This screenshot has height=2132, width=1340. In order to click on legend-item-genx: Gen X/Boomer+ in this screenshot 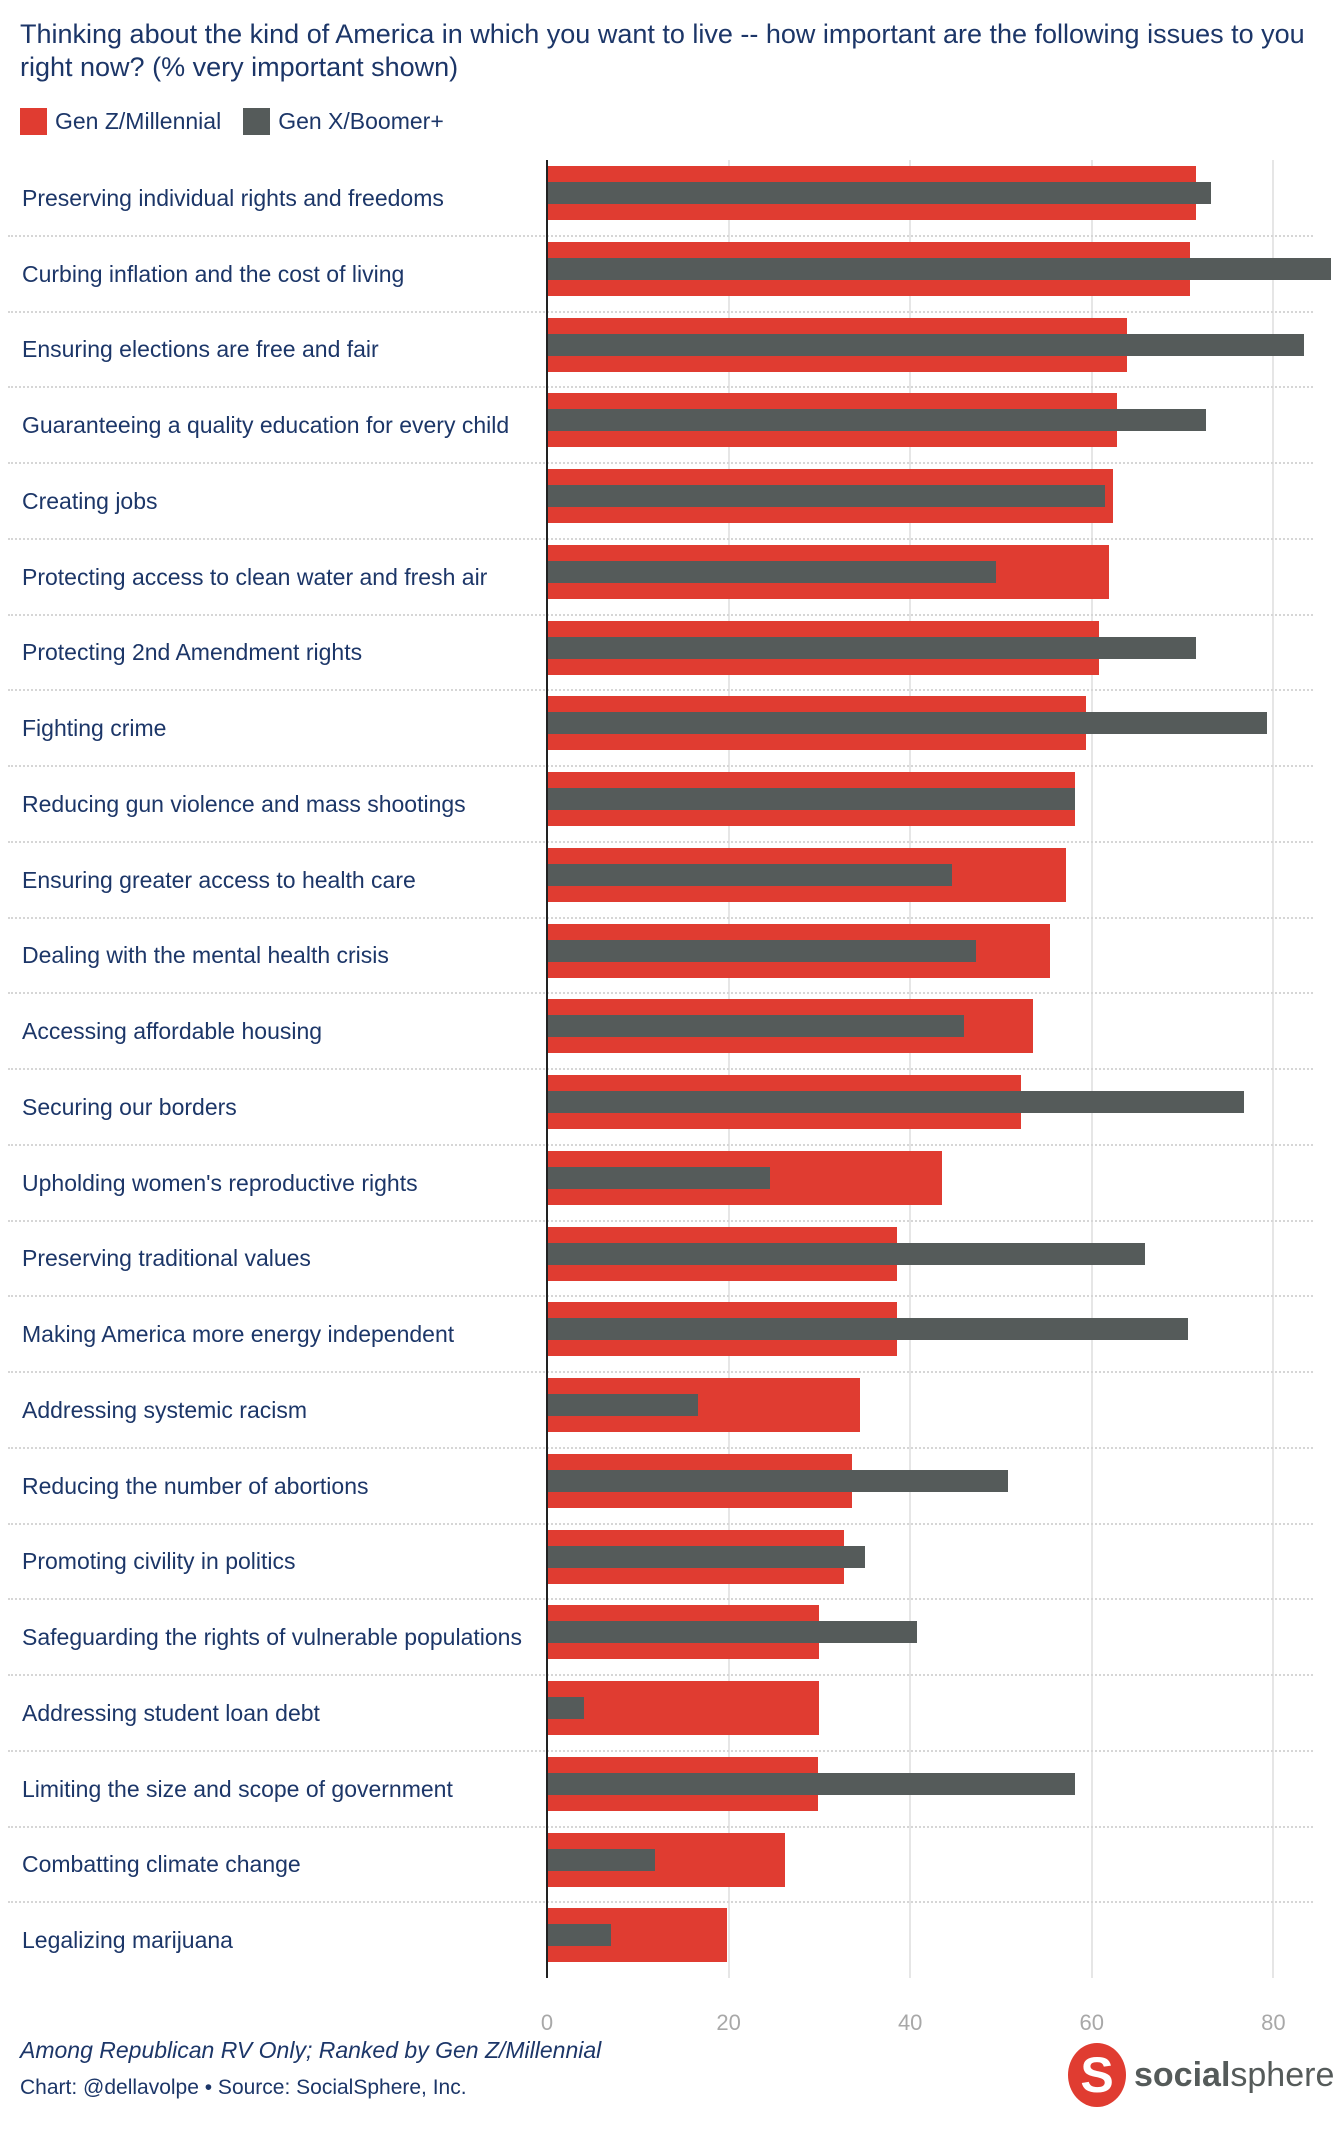, I will do `click(343, 121)`.